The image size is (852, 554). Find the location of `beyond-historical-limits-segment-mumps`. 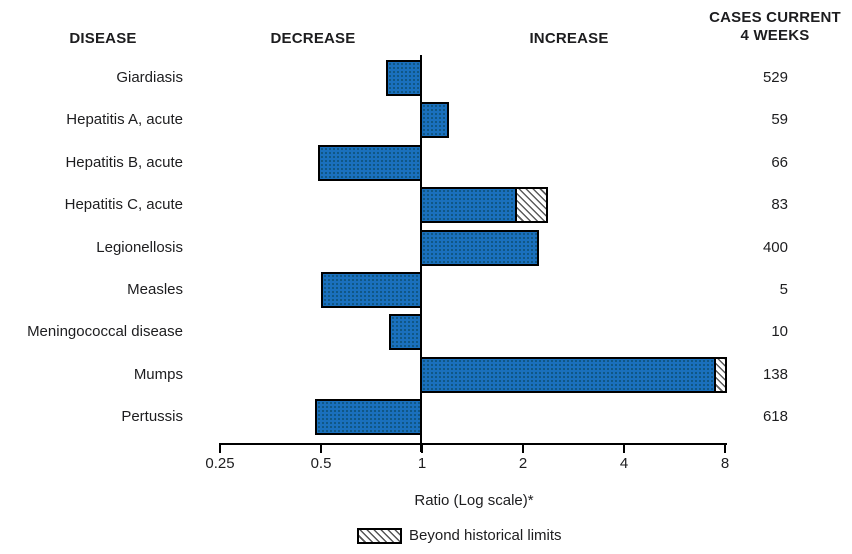

beyond-historical-limits-segment-mumps is located at coordinates (720, 375).